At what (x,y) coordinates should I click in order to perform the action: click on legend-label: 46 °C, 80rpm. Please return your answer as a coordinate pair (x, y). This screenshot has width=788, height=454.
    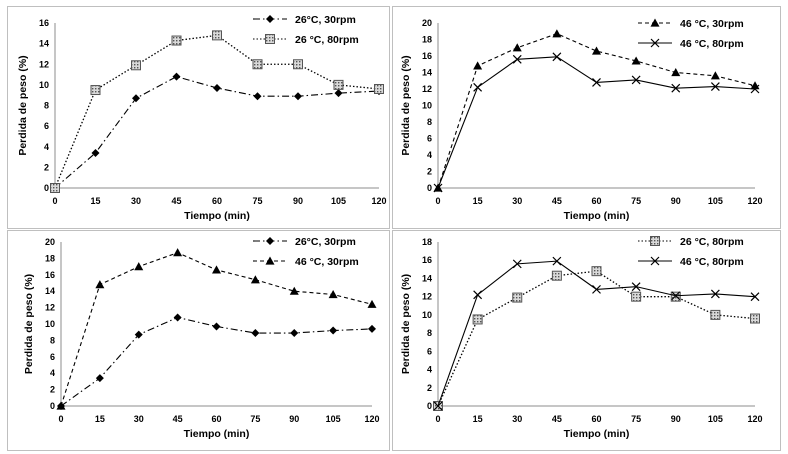
    Looking at the image, I should click on (712, 44).